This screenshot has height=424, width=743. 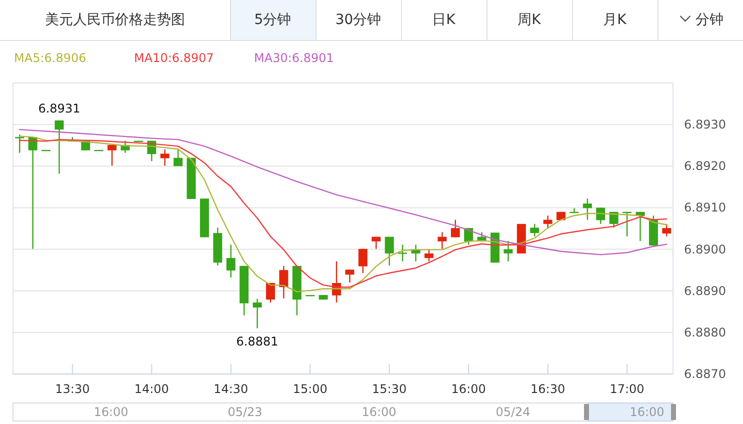 I want to click on text: 周K, so click(x=530, y=20).